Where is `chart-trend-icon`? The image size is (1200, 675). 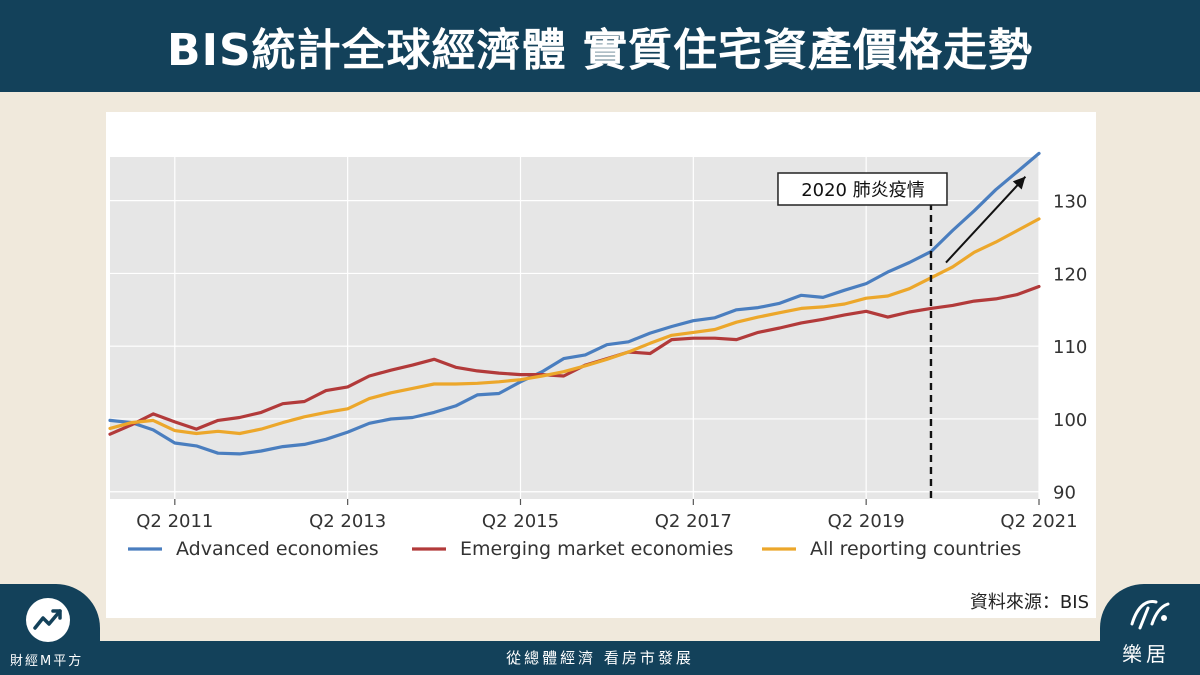
chart-trend-icon is located at coordinates (48, 620).